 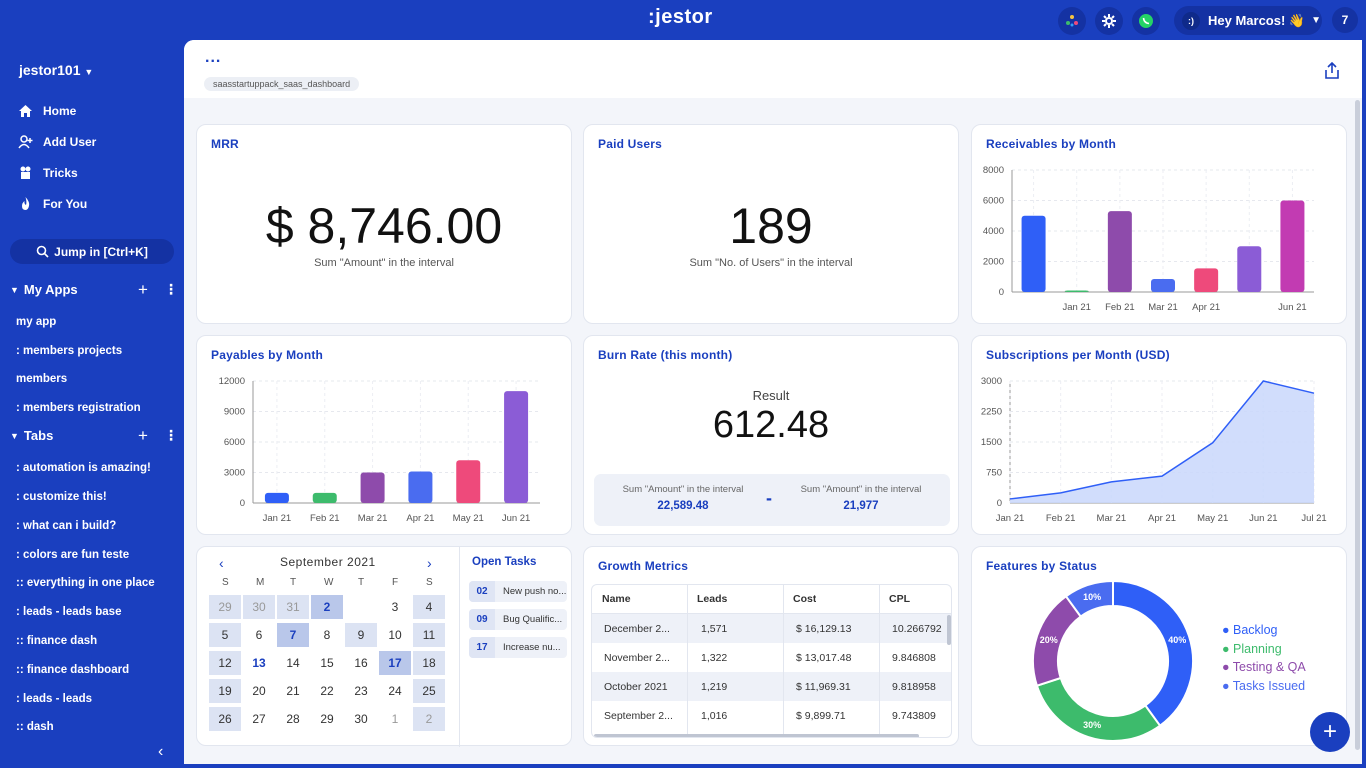 What do you see at coordinates (430, 563) in the screenshot?
I see `next-month-icon: ›` at bounding box center [430, 563].